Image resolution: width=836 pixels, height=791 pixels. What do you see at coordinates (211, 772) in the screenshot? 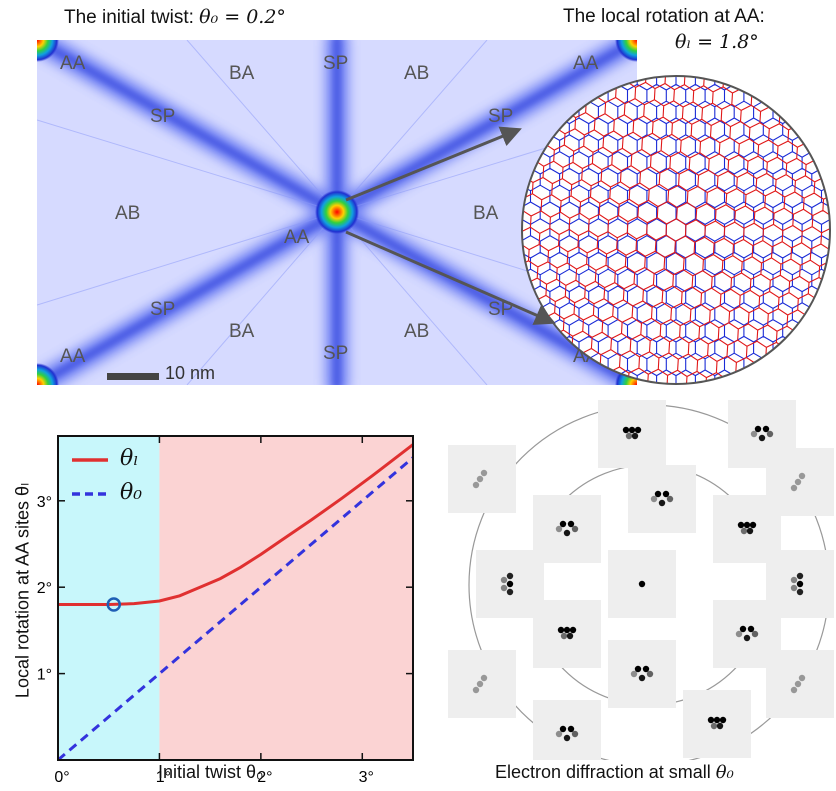
I see `chart-x-label: Initial twist θ₀` at bounding box center [211, 772].